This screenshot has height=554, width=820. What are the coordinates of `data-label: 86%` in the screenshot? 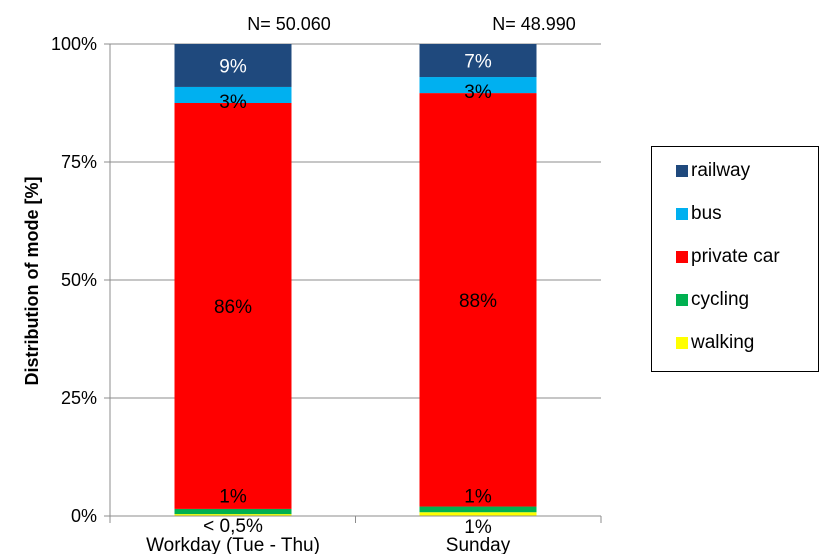 It's located at (233, 307).